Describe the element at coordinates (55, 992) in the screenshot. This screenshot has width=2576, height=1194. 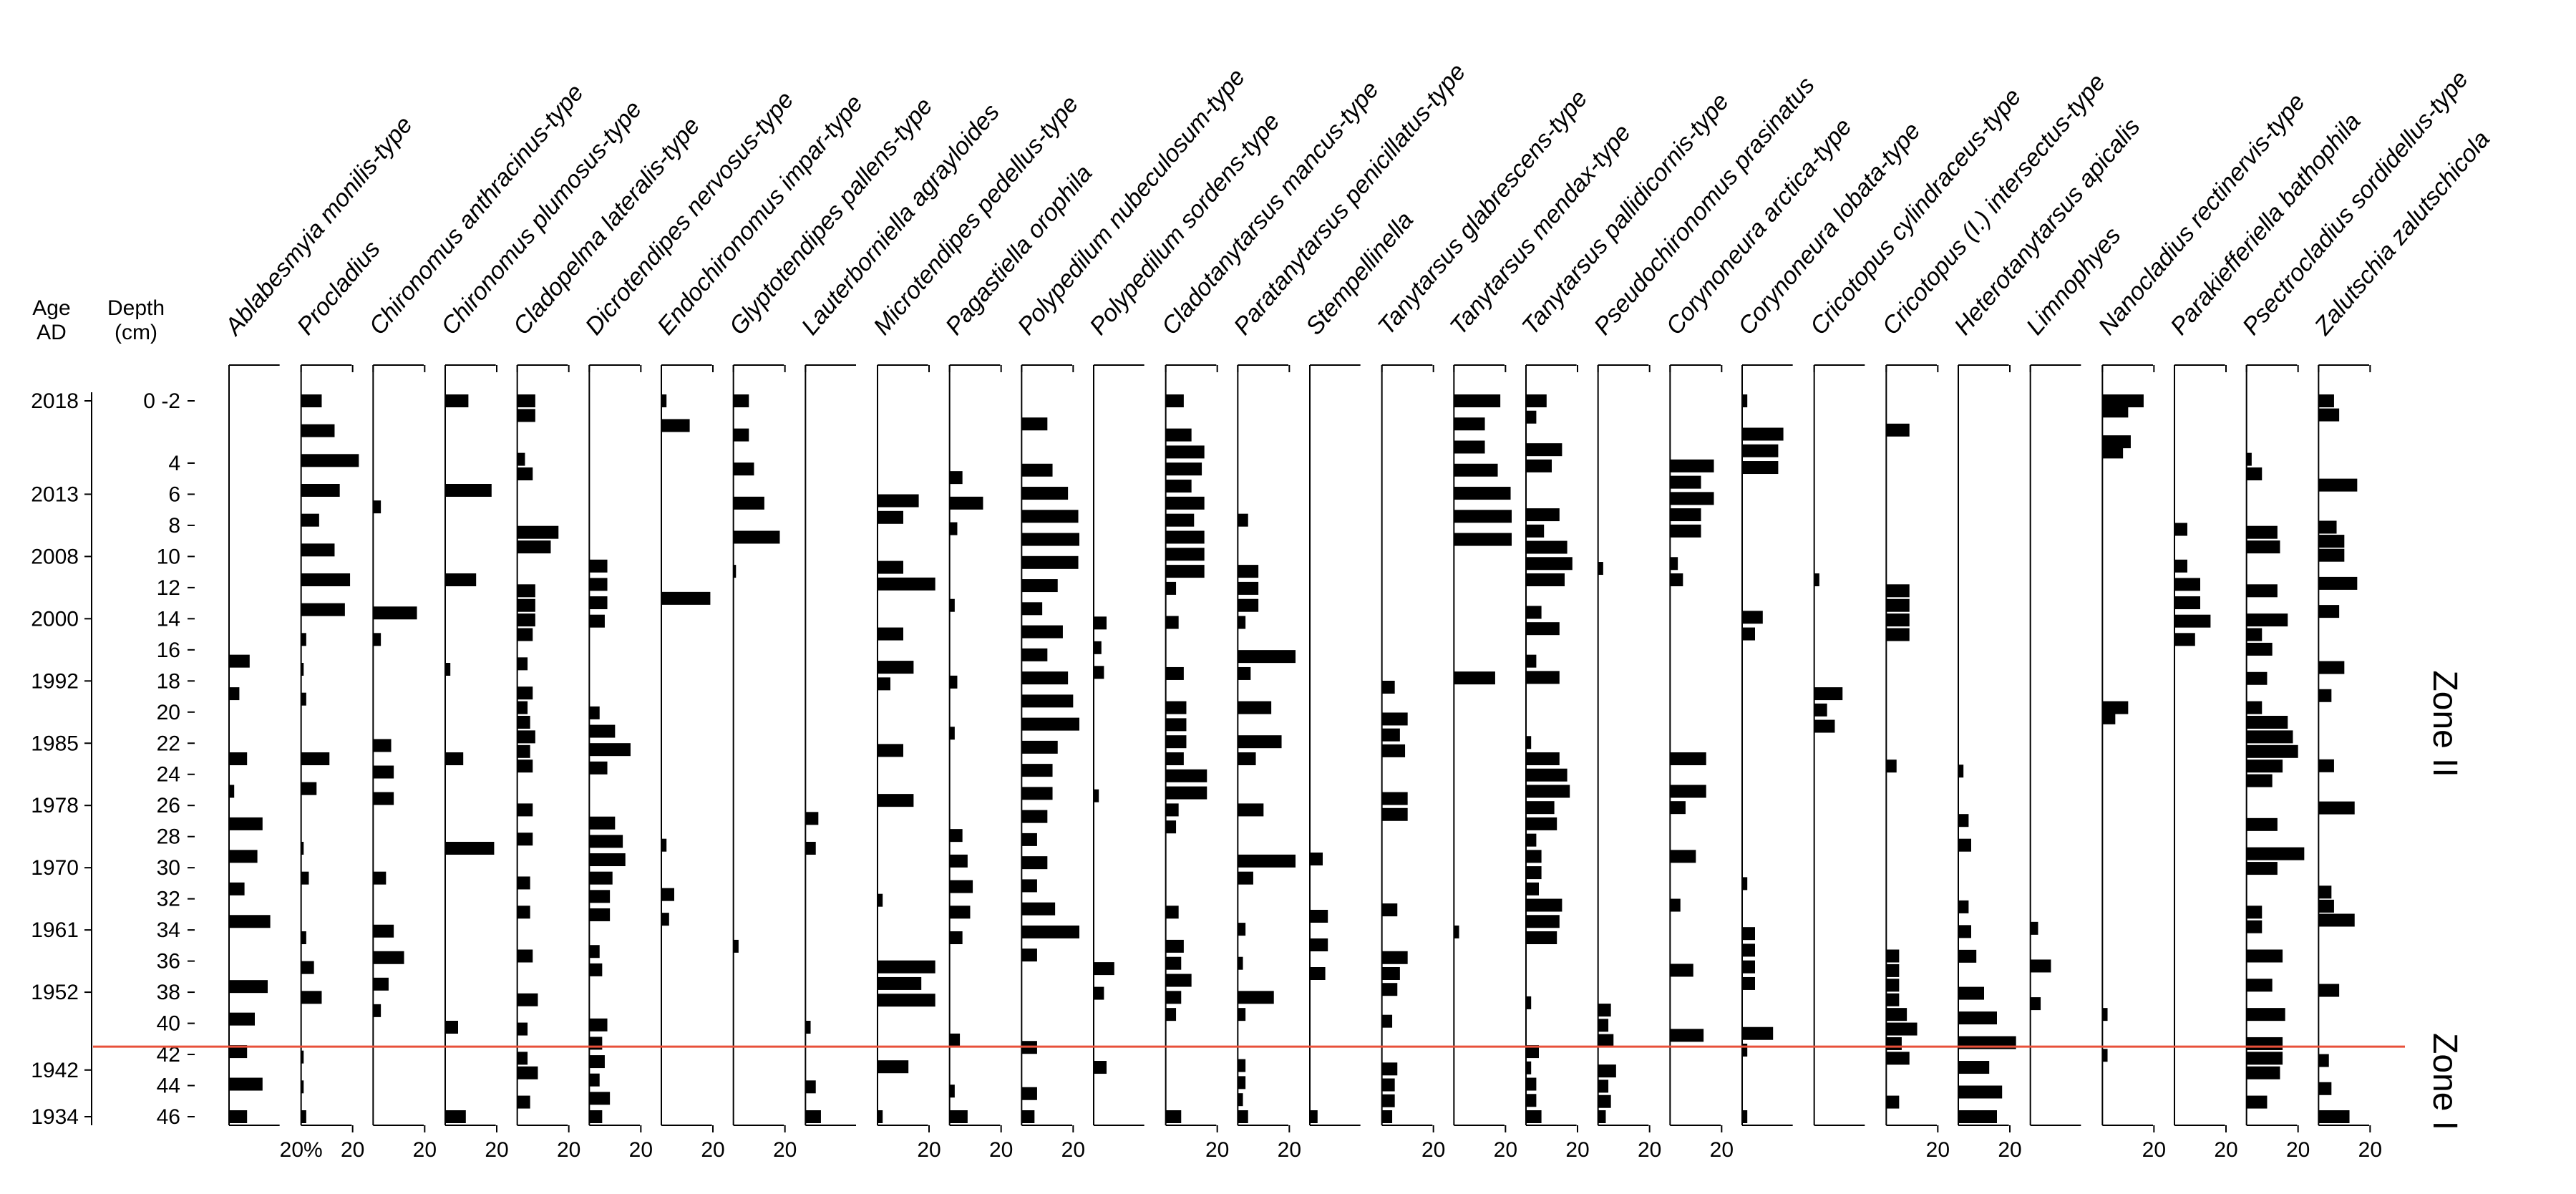
I see `age-tick-label: 1952` at that location.